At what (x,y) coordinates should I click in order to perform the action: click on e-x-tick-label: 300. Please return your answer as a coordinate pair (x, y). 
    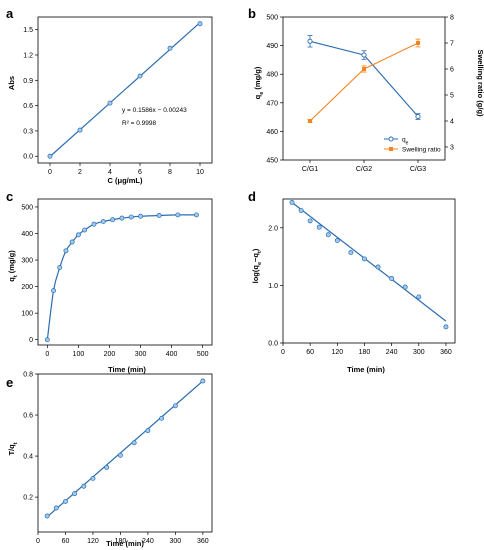
    Looking at the image, I should click on (176, 541).